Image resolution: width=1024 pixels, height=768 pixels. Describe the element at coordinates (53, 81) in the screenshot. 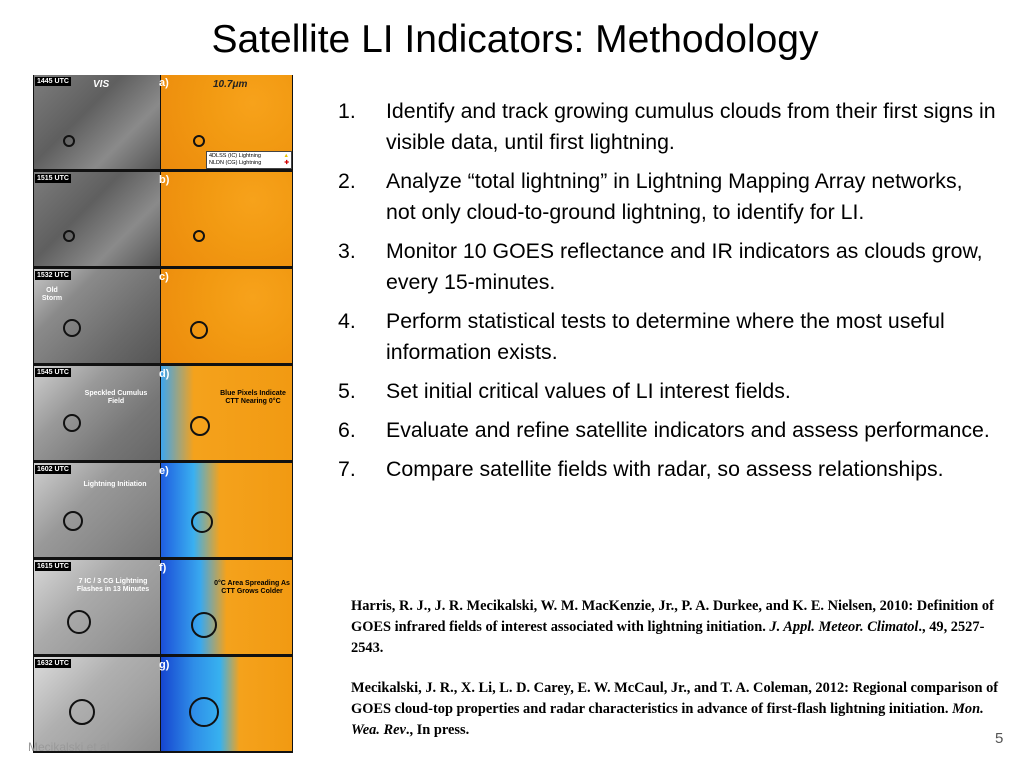

I see `panel-timestamp: 1445 UTC` at that location.